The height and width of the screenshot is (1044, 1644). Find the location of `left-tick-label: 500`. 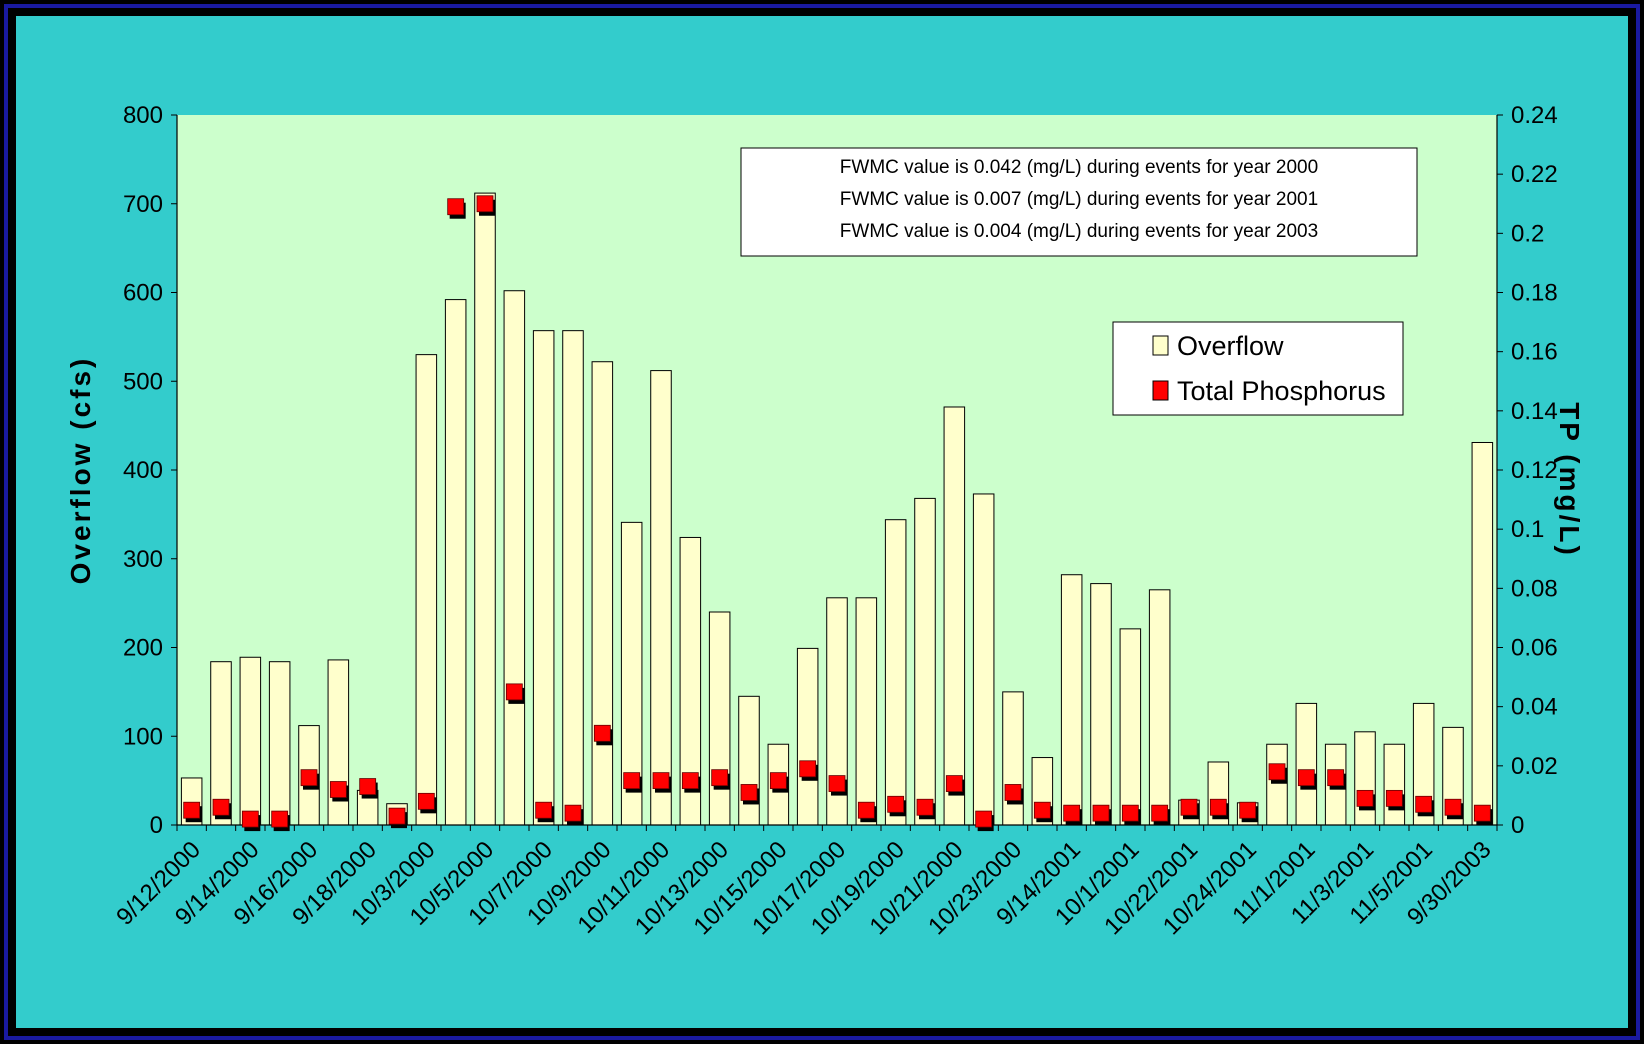

left-tick-label: 500 is located at coordinates (143, 381).